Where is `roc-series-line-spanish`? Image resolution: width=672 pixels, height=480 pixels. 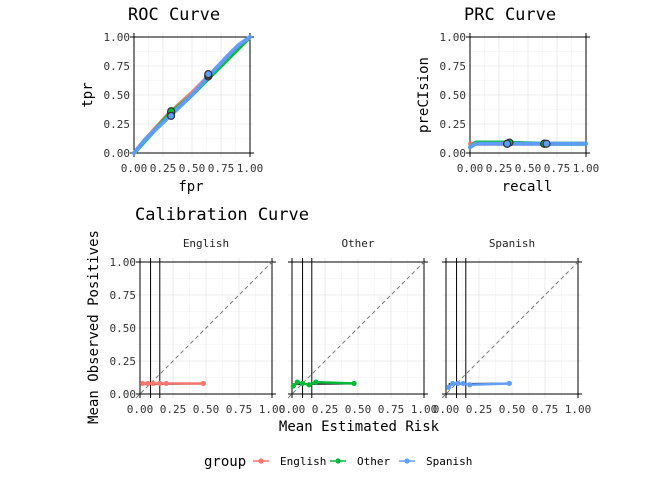 roc-series-line-spanish is located at coordinates (192, 95).